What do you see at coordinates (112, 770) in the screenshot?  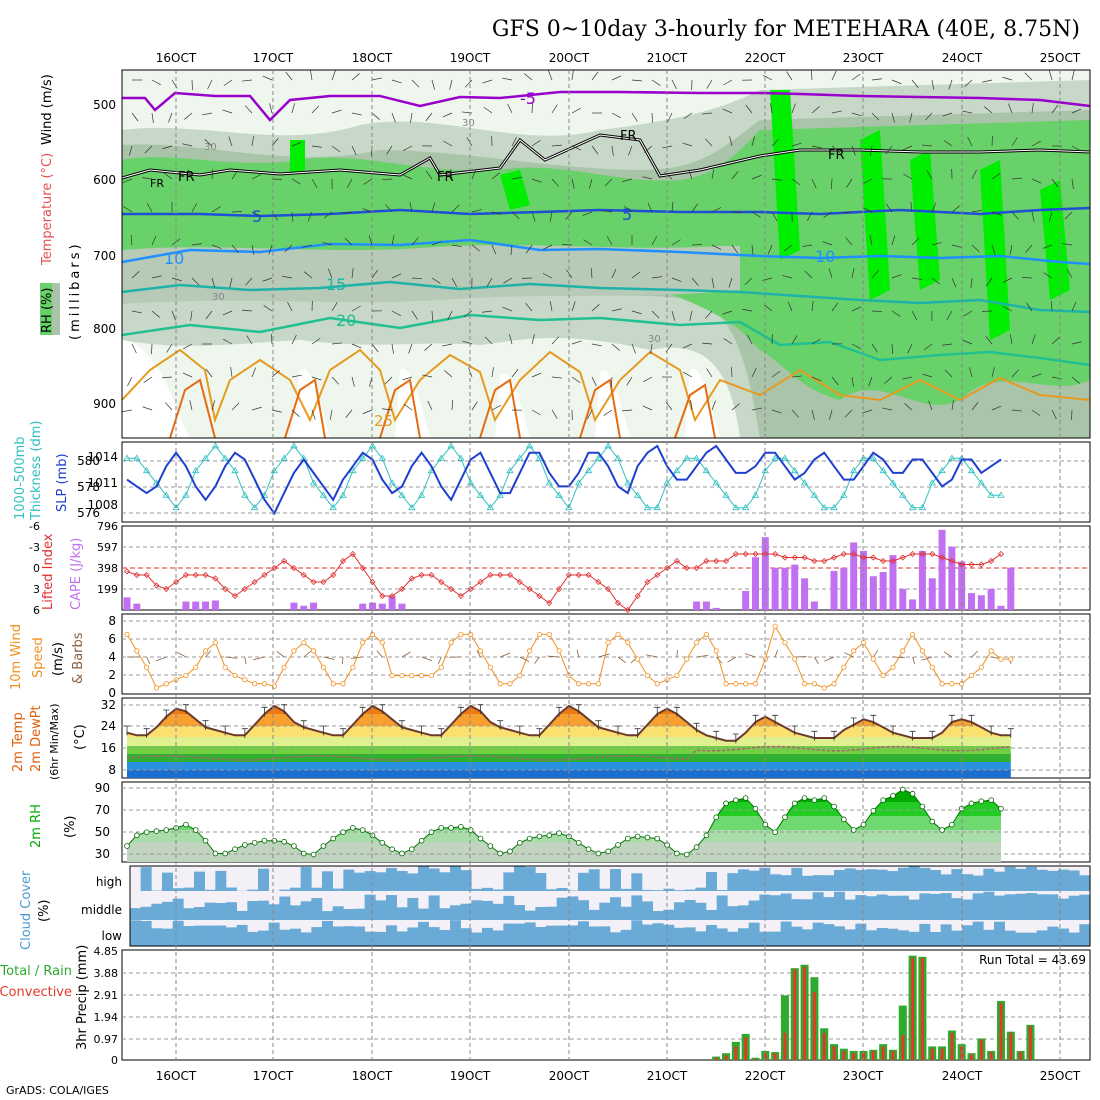 I see `temp-tick: 8` at bounding box center [112, 770].